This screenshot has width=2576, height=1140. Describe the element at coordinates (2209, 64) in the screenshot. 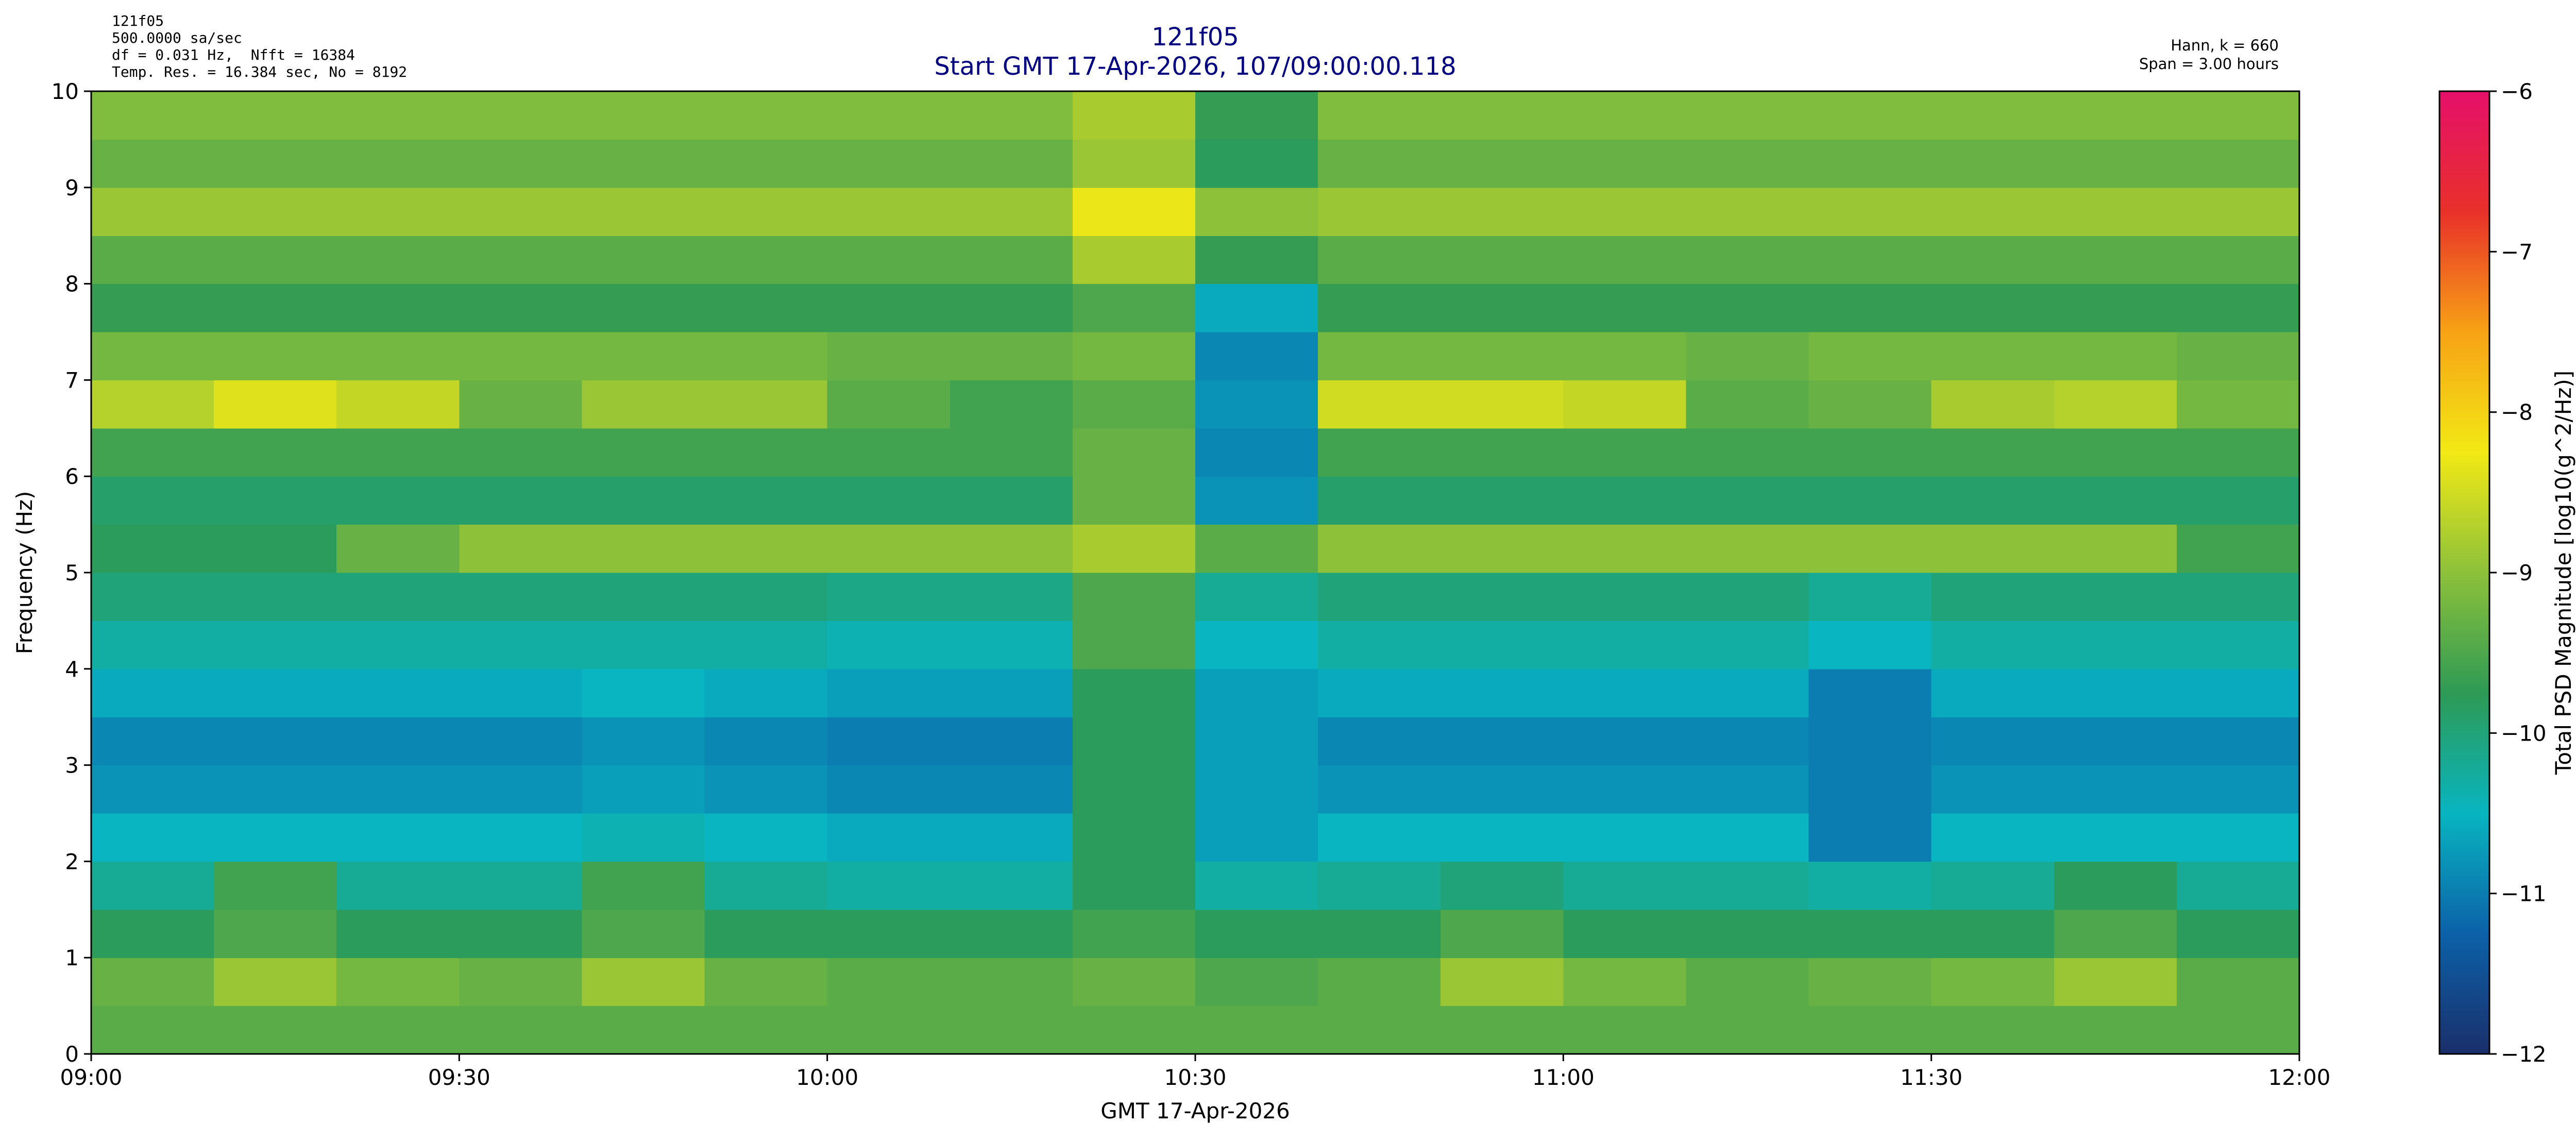

I see `header-right-line: Span = 3.00 hours` at that location.